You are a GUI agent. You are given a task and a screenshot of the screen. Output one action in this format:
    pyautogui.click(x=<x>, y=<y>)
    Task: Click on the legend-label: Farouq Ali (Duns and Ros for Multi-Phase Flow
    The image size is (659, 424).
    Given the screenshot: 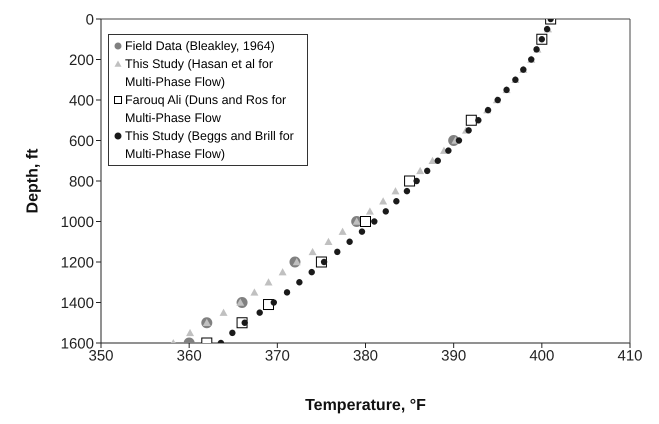 What is the action you would take?
    pyautogui.click(x=206, y=109)
    